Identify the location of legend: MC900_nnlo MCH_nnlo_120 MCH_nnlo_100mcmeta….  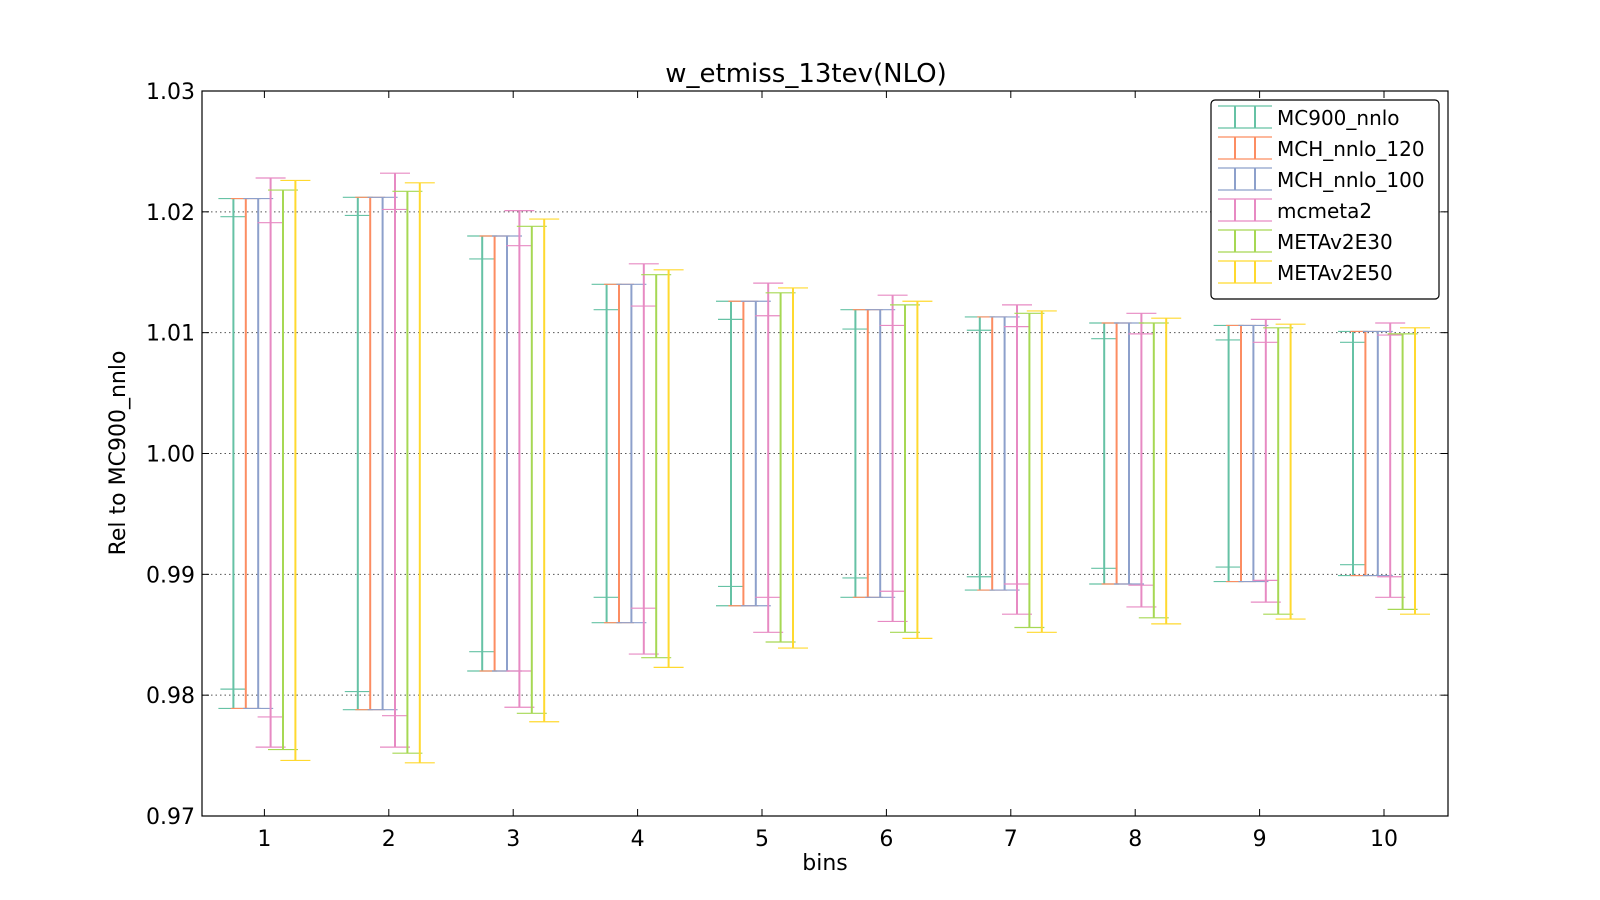
(1325, 199).